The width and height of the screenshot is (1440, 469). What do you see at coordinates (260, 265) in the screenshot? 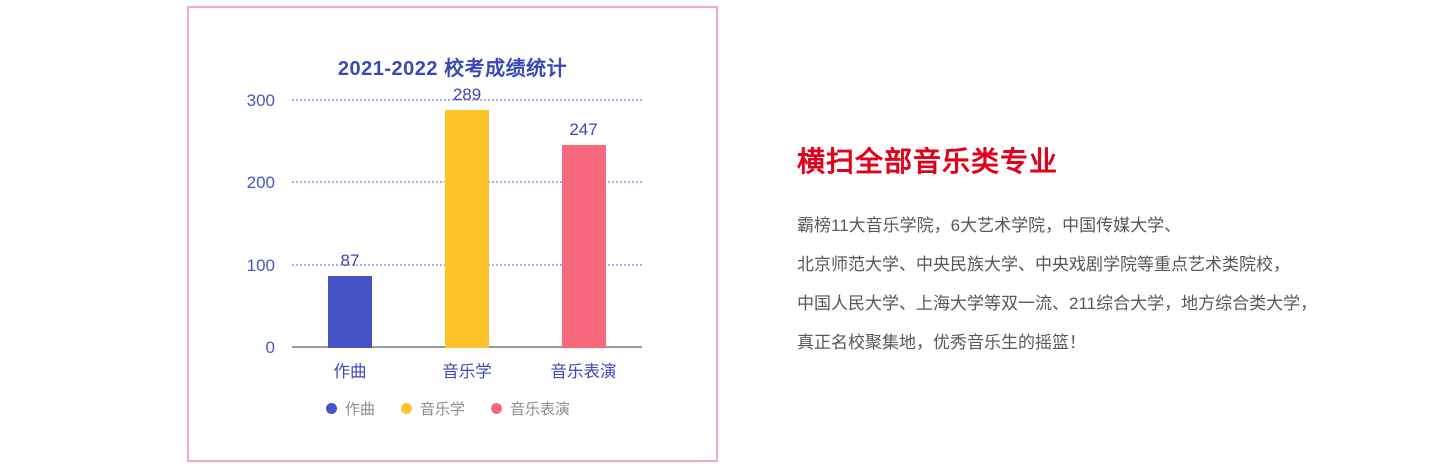
I see `y-axis-tick-label: 100` at bounding box center [260, 265].